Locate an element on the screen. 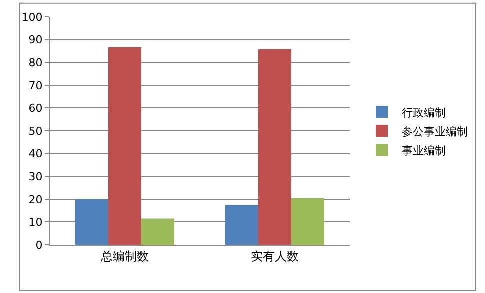  y-tick-label: 50 is located at coordinates (35, 131).